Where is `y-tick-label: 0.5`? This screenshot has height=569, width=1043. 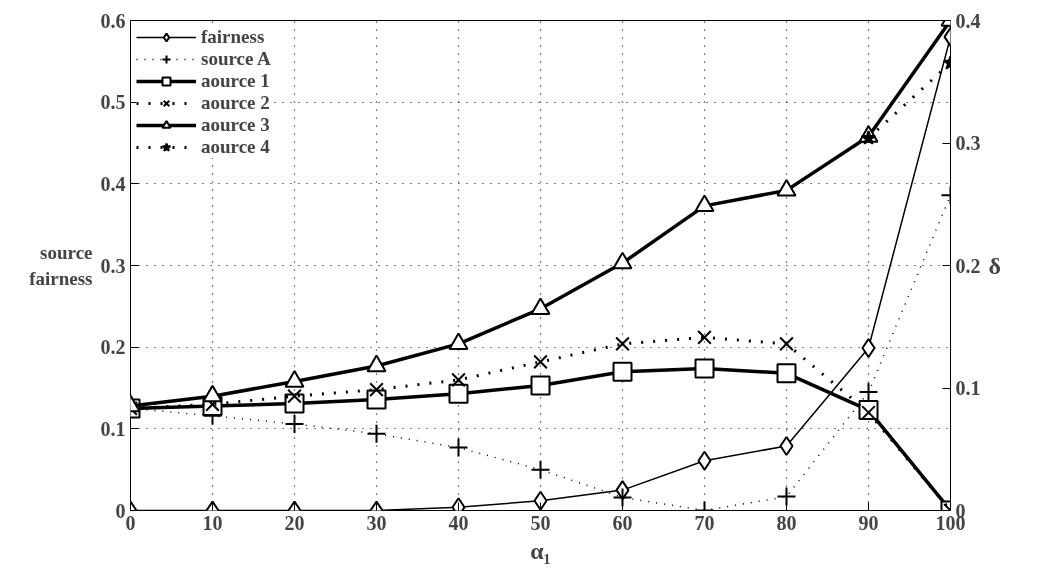
y-tick-label: 0.5 is located at coordinates (113, 102).